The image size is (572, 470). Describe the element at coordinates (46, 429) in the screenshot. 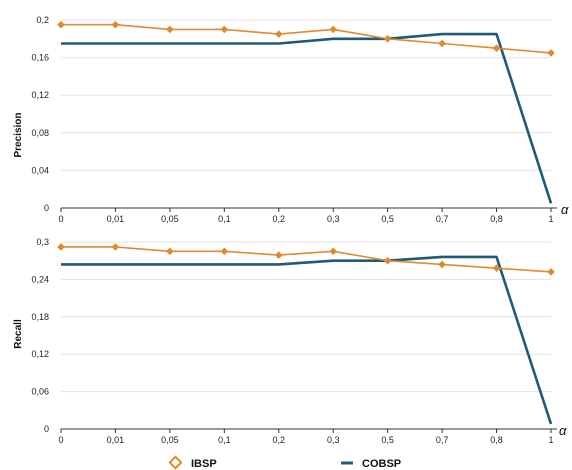

I see `recall-y-tick-label: 0` at that location.